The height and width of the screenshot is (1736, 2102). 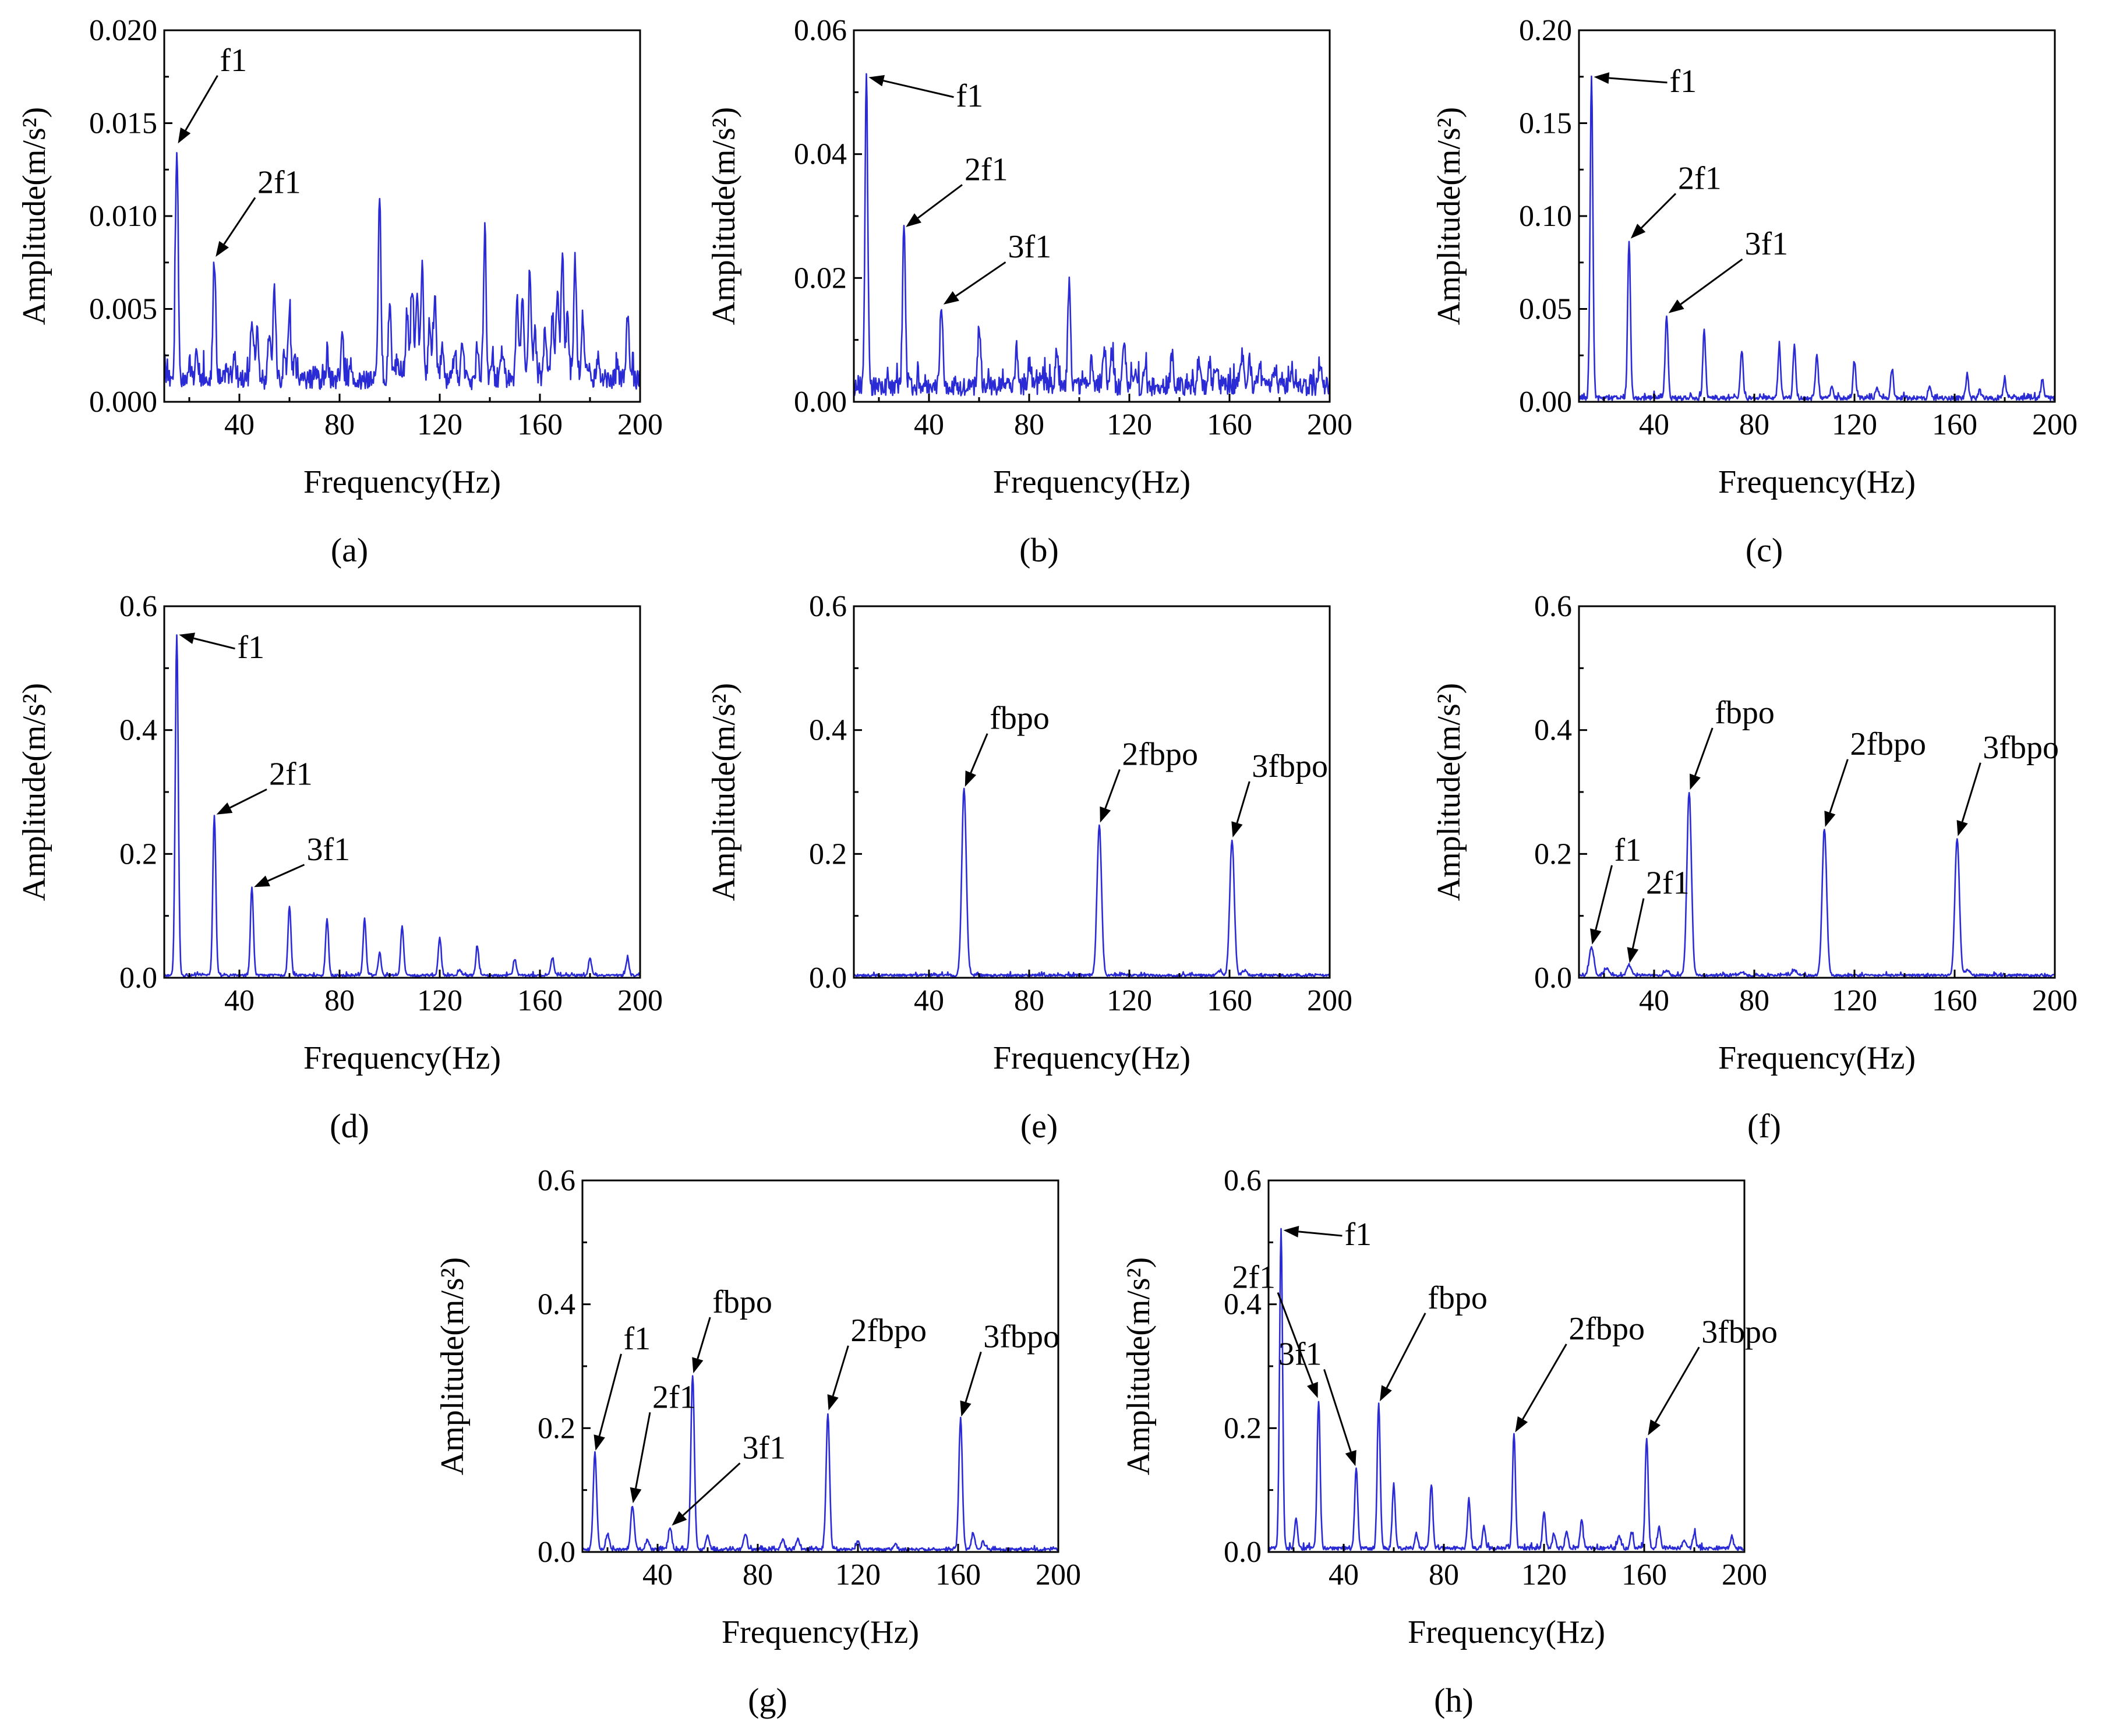 I want to click on panel-caption: (a), so click(x=349, y=550).